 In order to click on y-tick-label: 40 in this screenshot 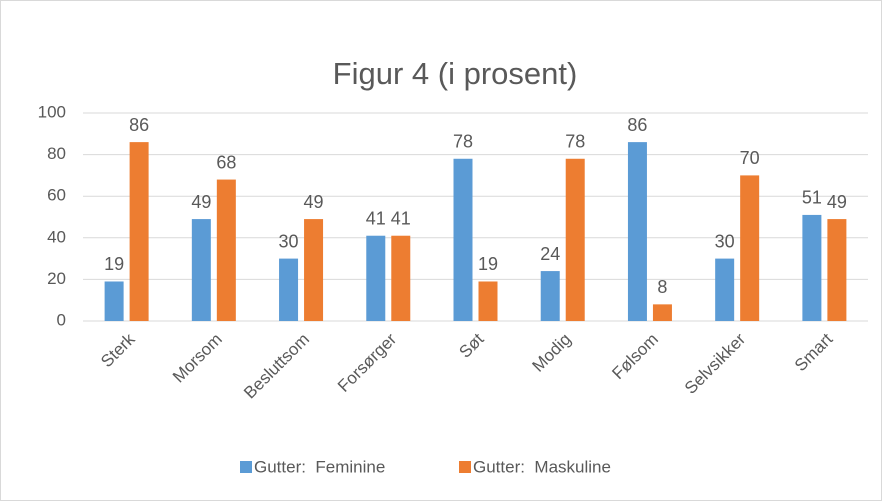, I will do `click(56, 236)`.